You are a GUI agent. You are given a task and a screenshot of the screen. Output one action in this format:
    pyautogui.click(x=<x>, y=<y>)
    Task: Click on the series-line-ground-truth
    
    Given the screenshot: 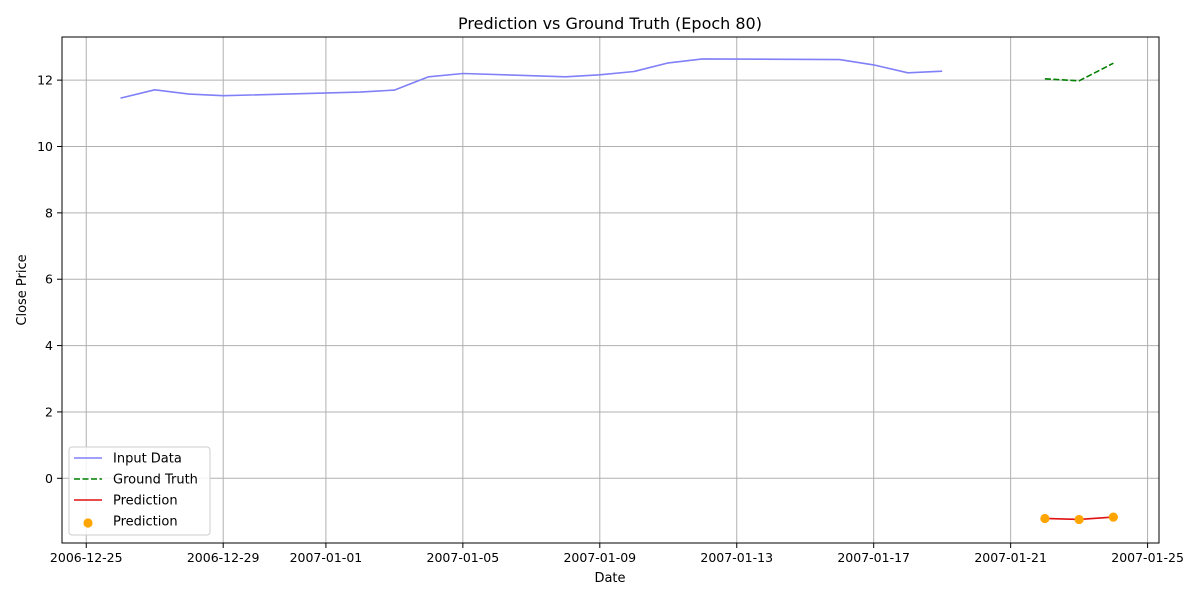 What is the action you would take?
    pyautogui.click(x=1079, y=72)
    